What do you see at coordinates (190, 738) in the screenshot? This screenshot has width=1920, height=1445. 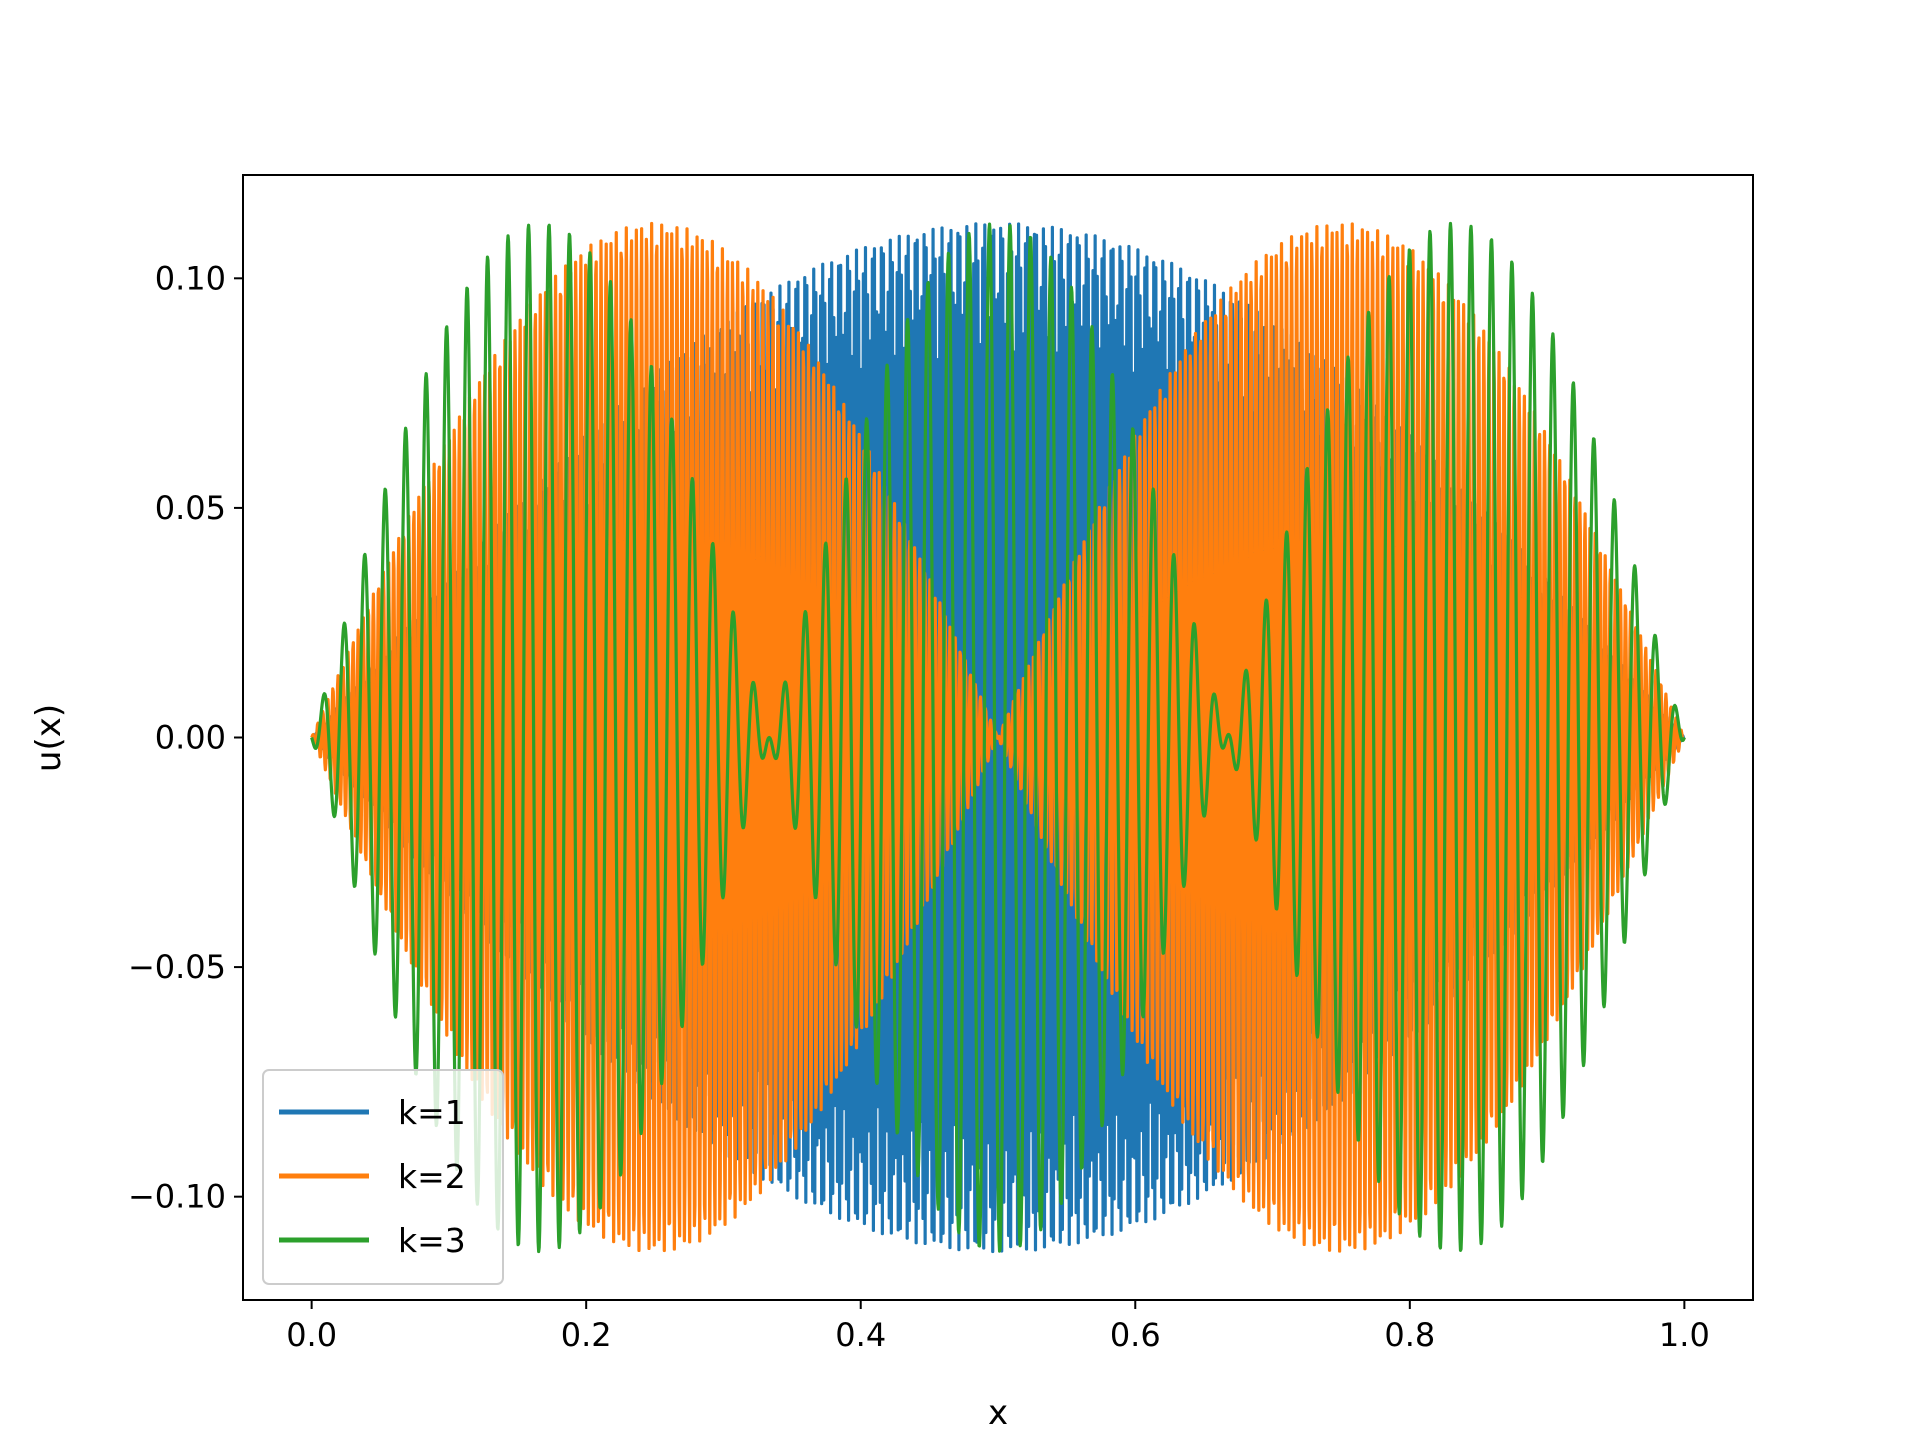 I see `y-tick-label: 0.00` at bounding box center [190, 738].